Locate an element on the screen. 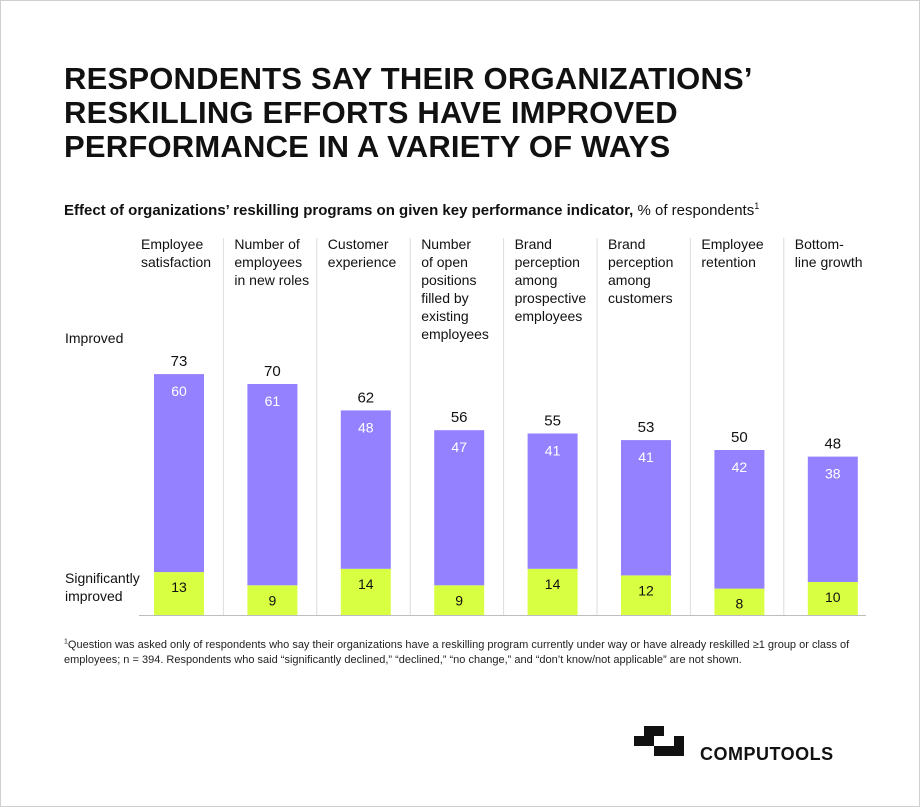 The height and width of the screenshot is (807, 920). data-label-significantly-improved: 8 is located at coordinates (740, 604).